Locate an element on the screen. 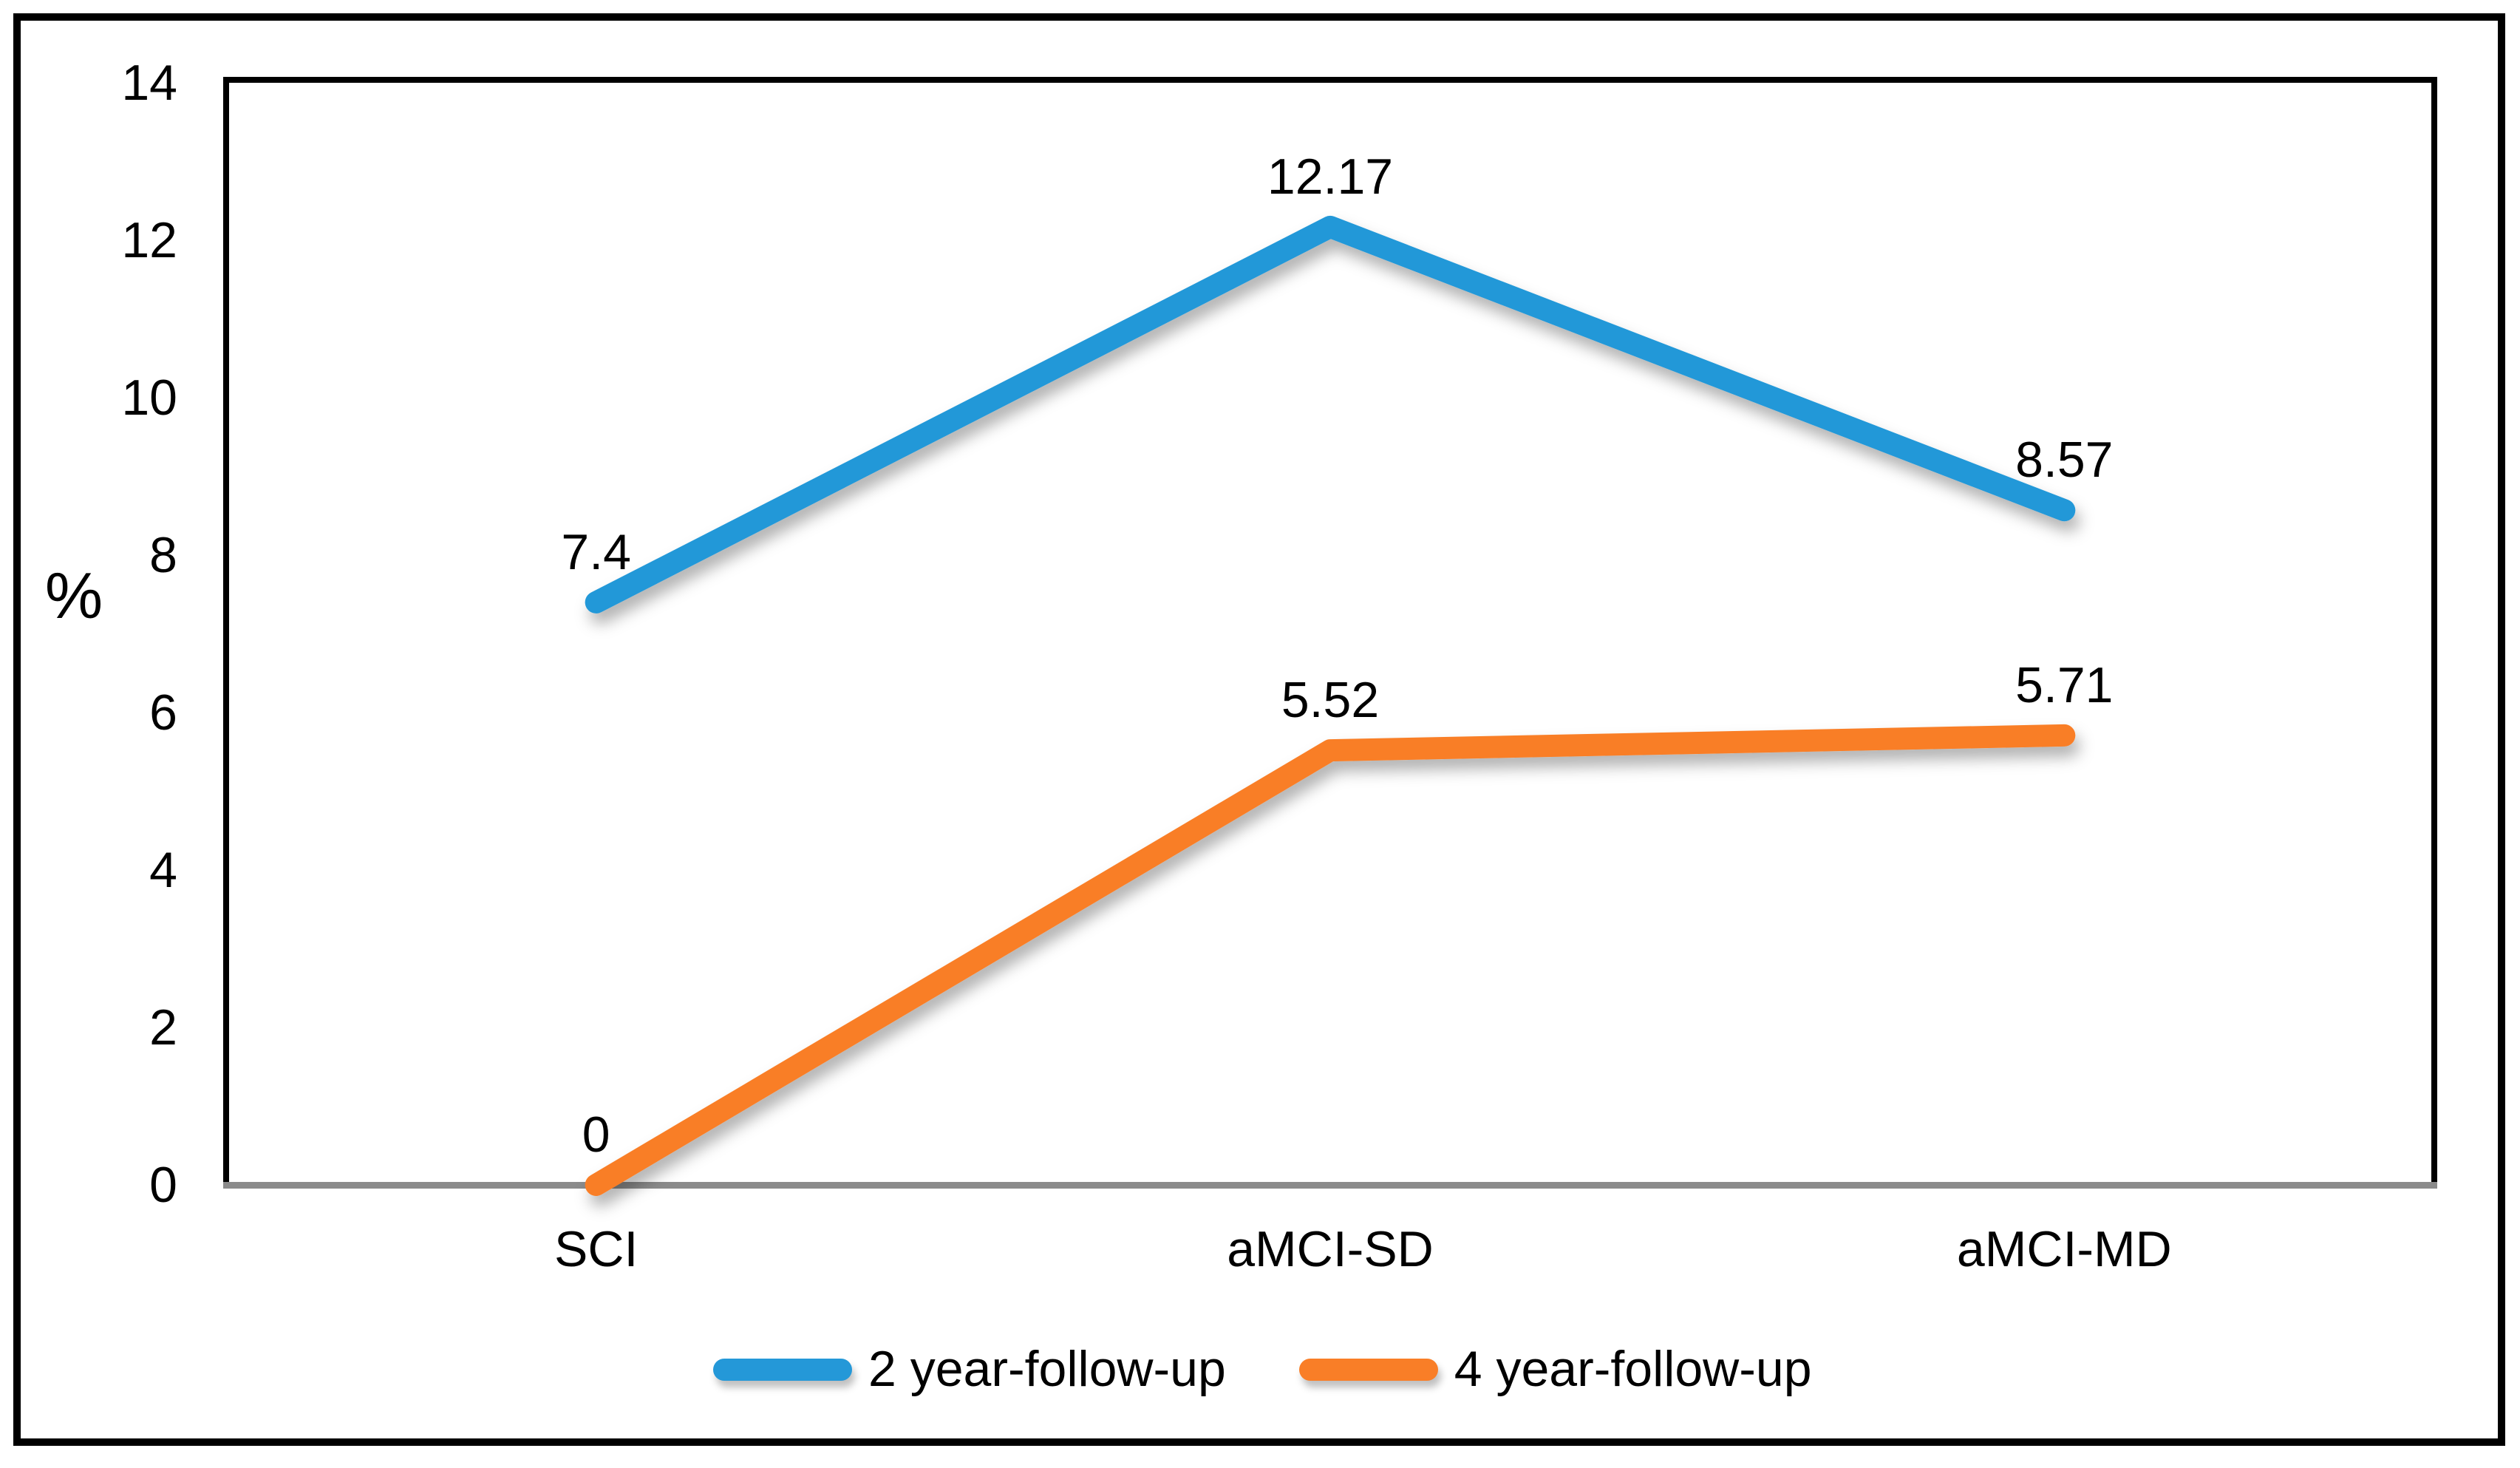 The width and height of the screenshot is (2520, 1468). x-category-label: SCI is located at coordinates (596, 1249).